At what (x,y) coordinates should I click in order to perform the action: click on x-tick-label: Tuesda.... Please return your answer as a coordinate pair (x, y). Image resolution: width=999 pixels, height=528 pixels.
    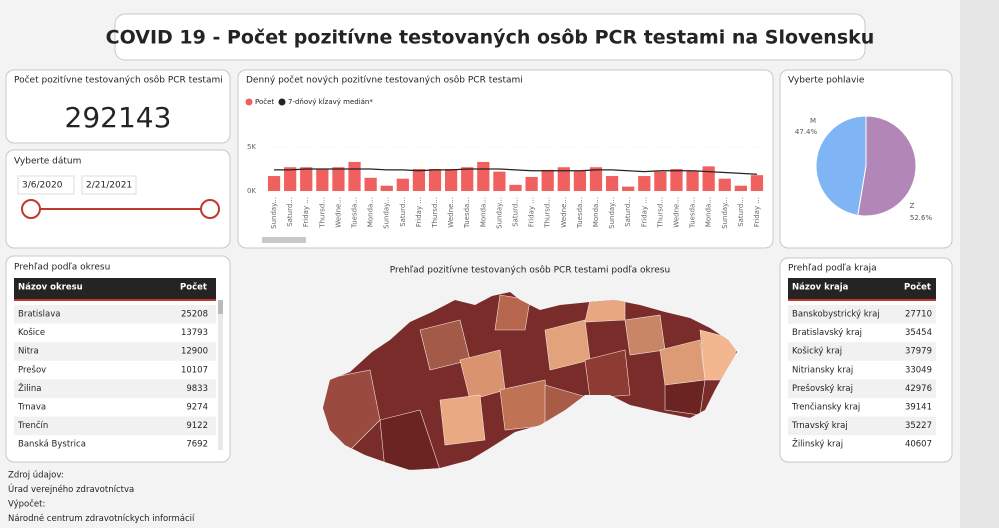
    Looking at the image, I should click on (467, 213).